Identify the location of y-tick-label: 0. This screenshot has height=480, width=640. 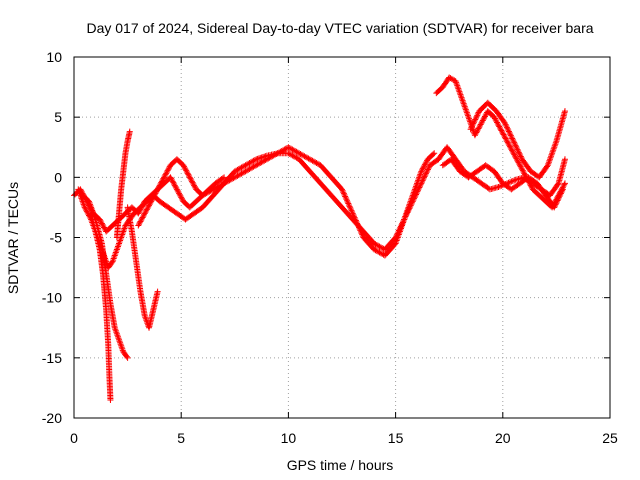
(58, 177).